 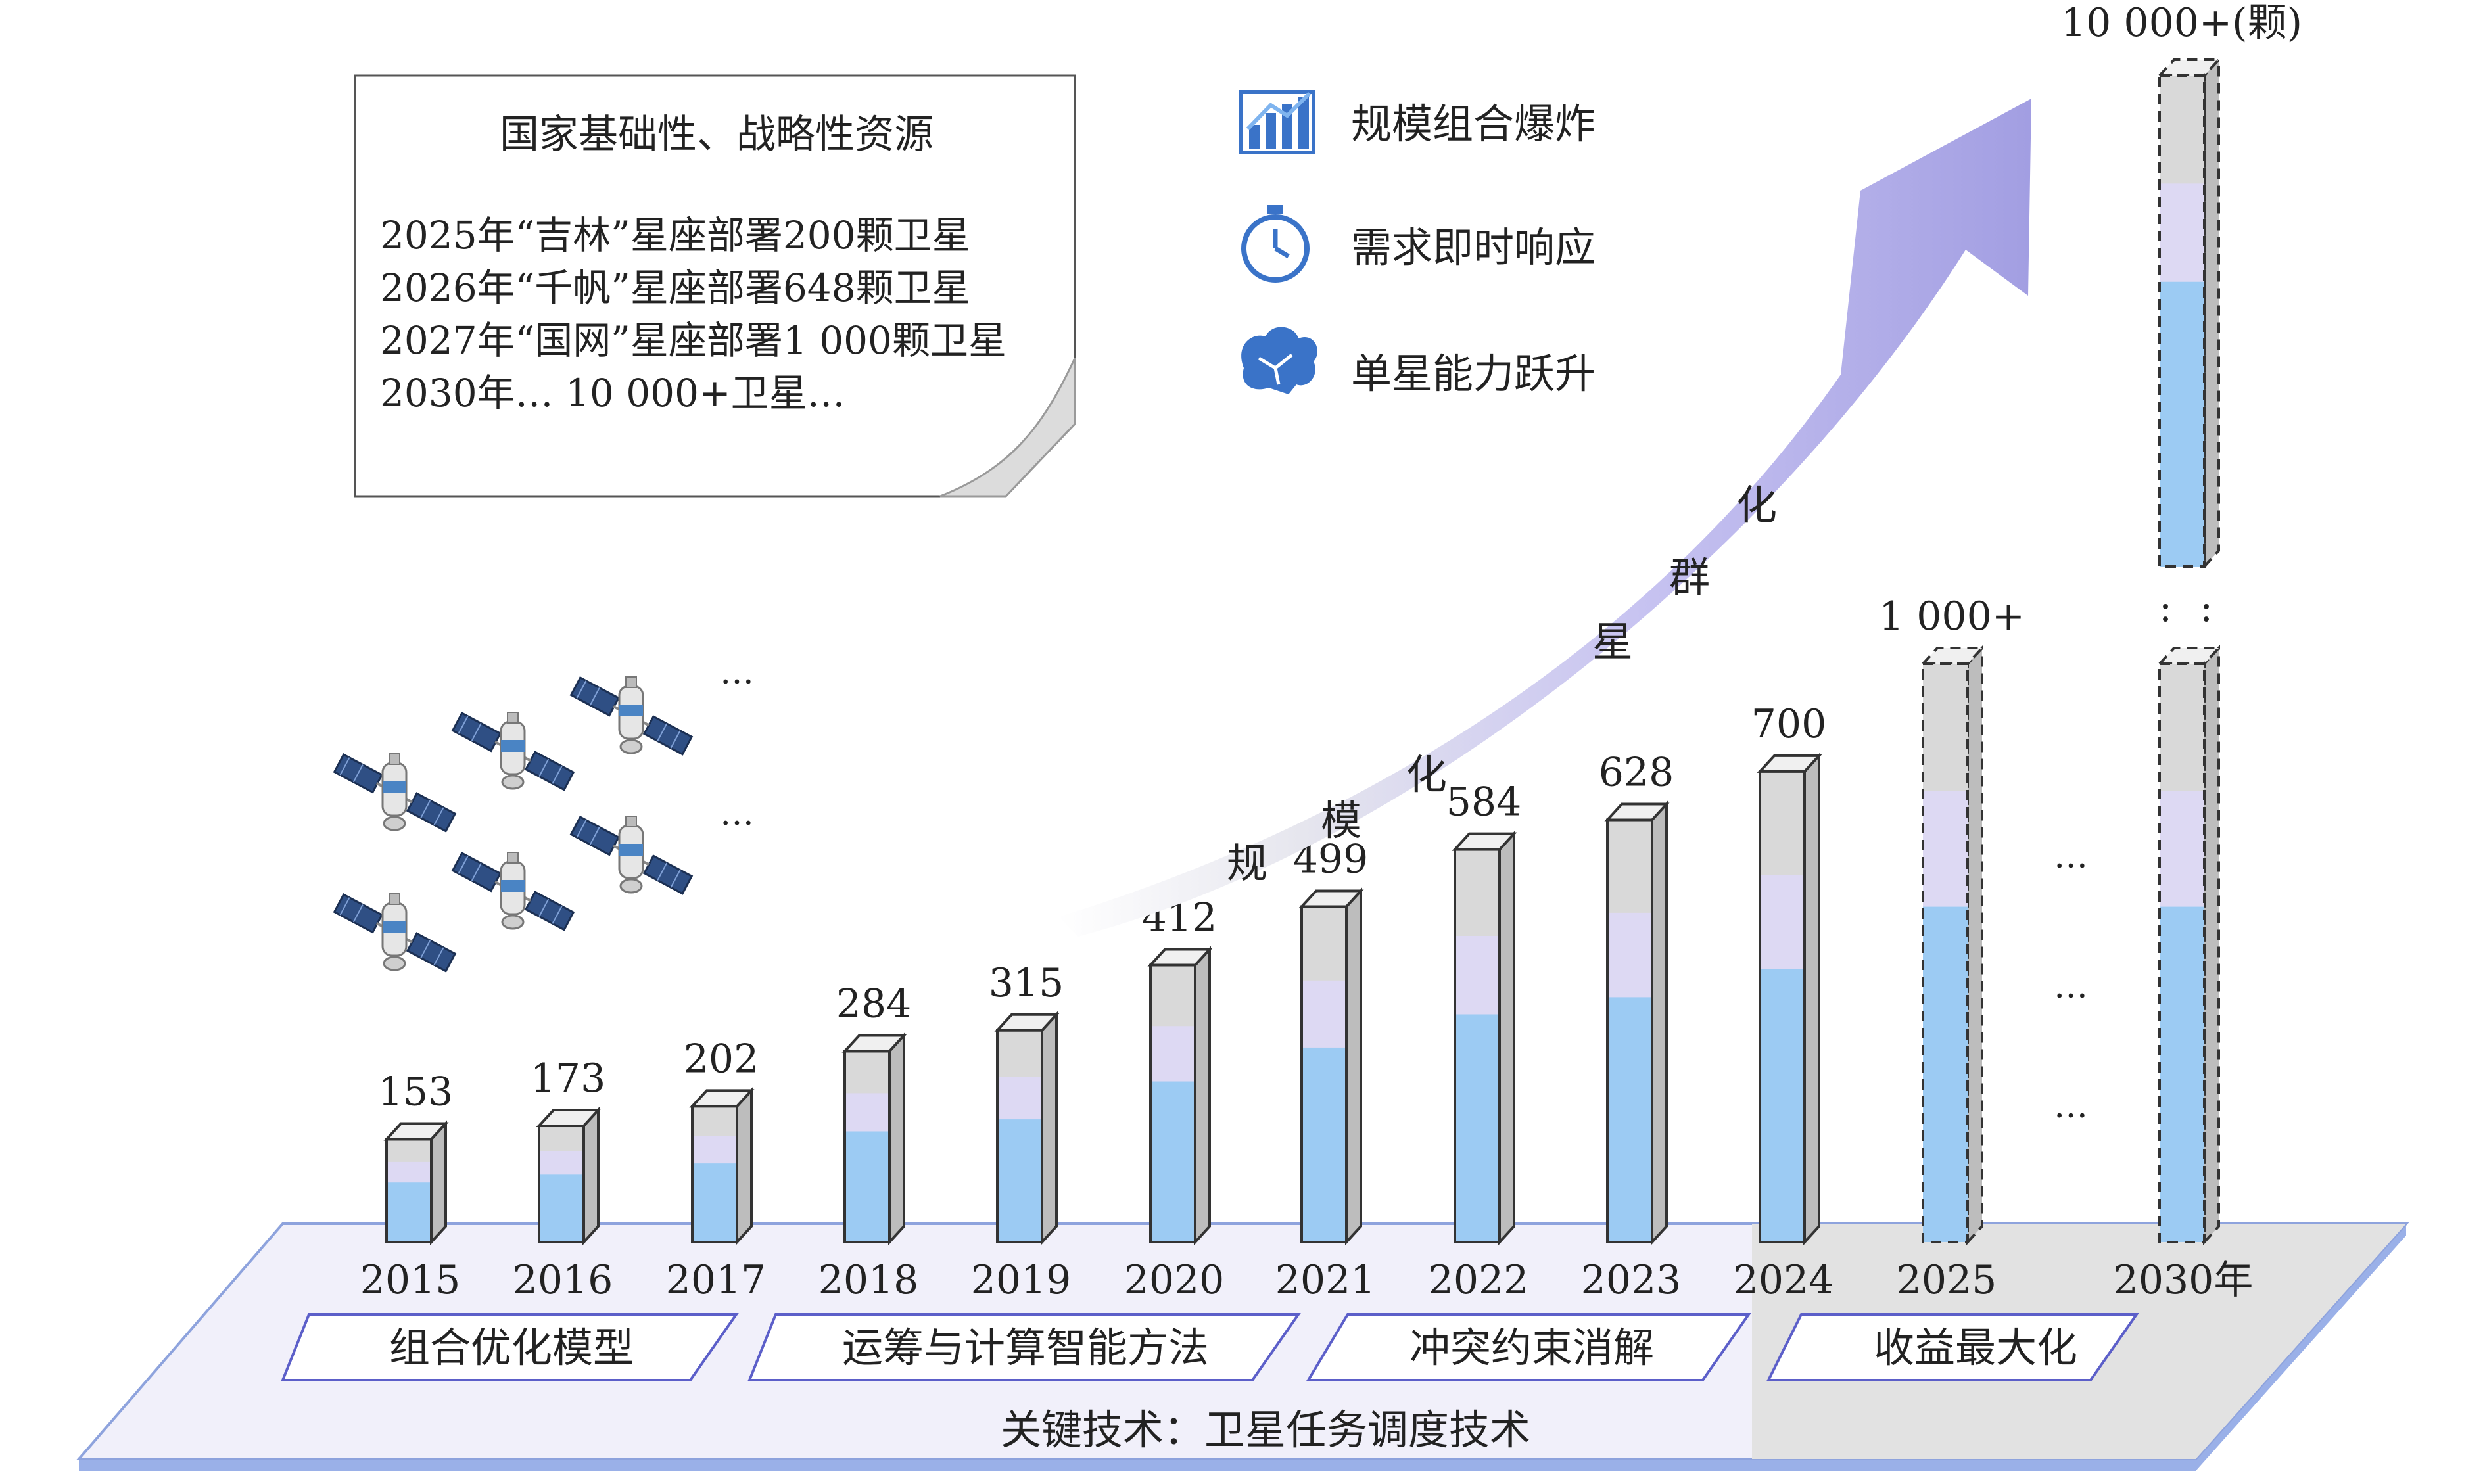 I want to click on bar-chart-icon, so click(x=1277, y=122).